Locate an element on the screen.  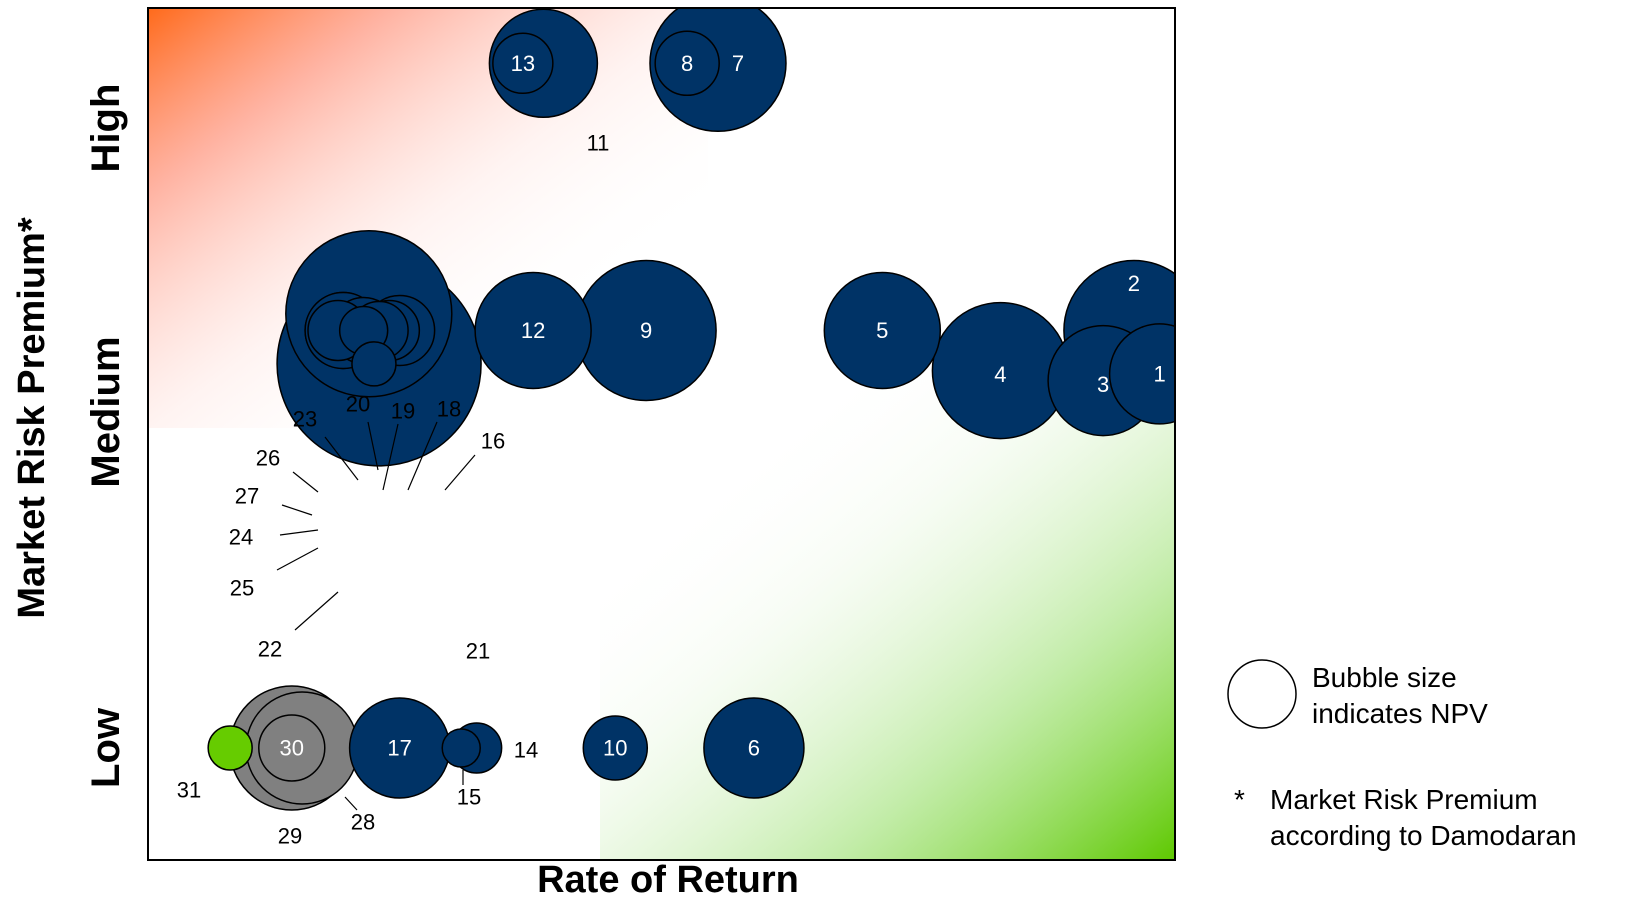
bubble-label-7: 7 is located at coordinates (738, 63).